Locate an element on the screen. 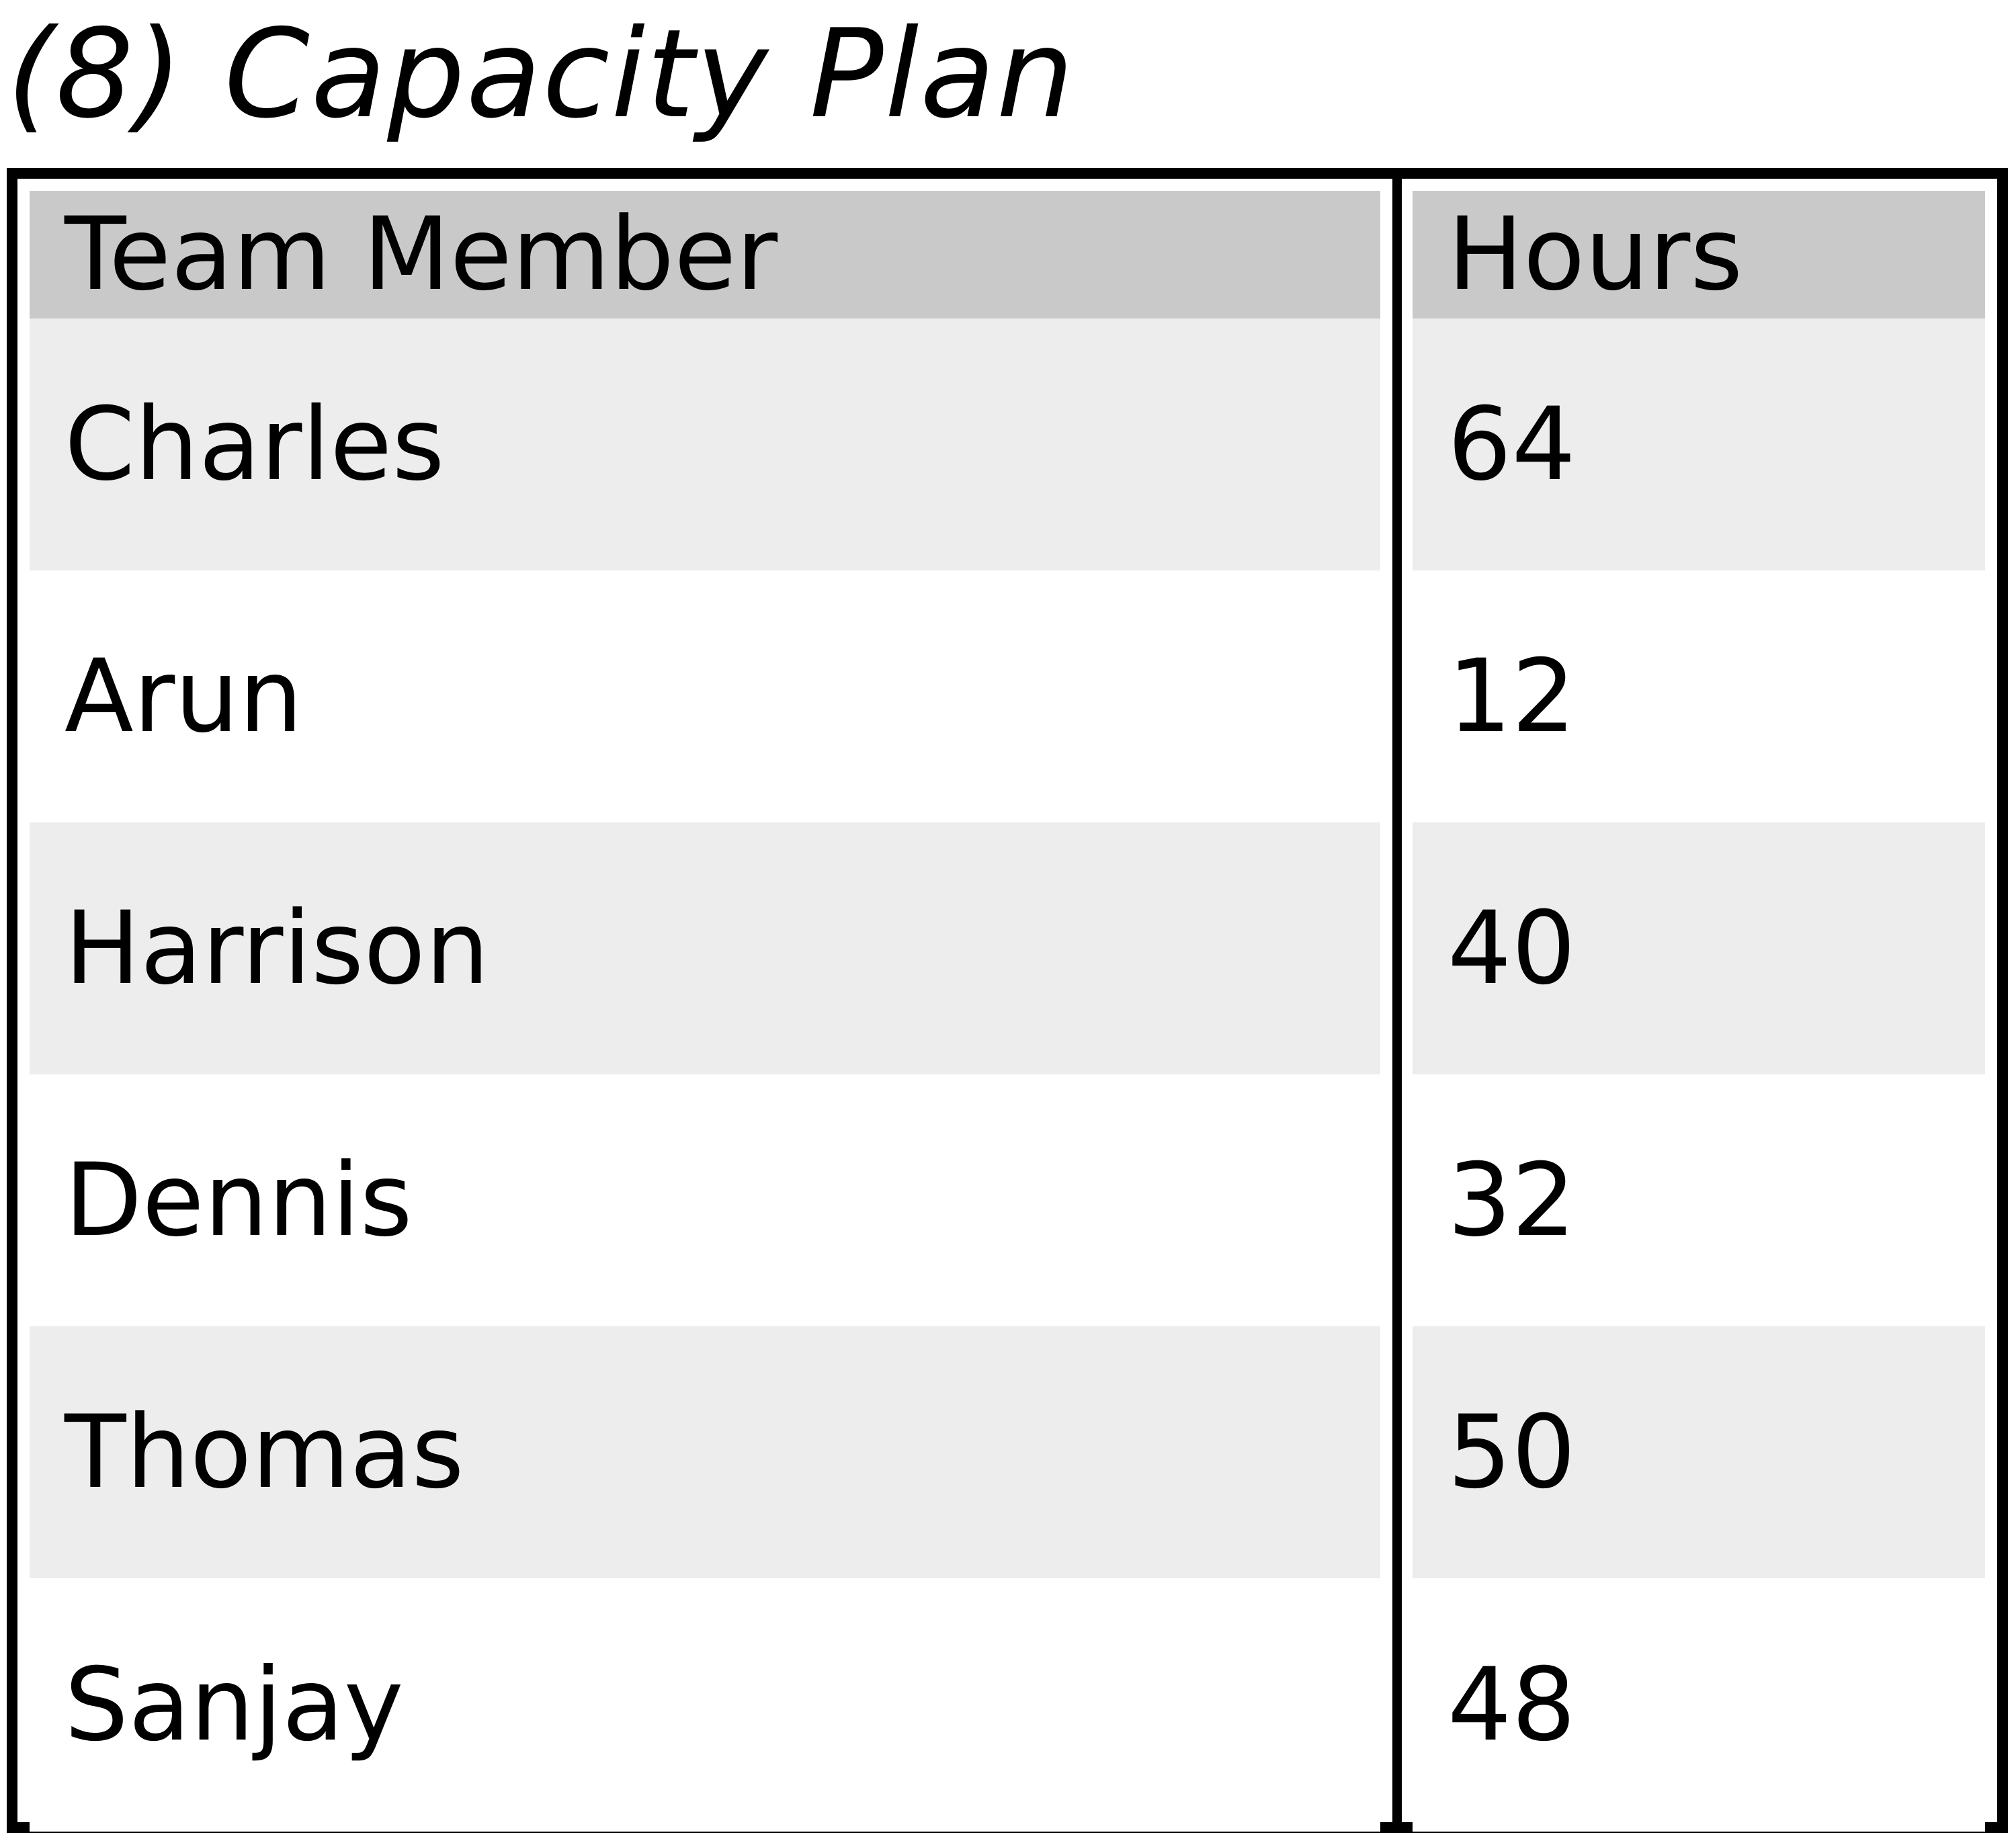 Image resolution: width=2016 pixels, height=1841 pixels. hours-cell: 64 is located at coordinates (1699, 444).